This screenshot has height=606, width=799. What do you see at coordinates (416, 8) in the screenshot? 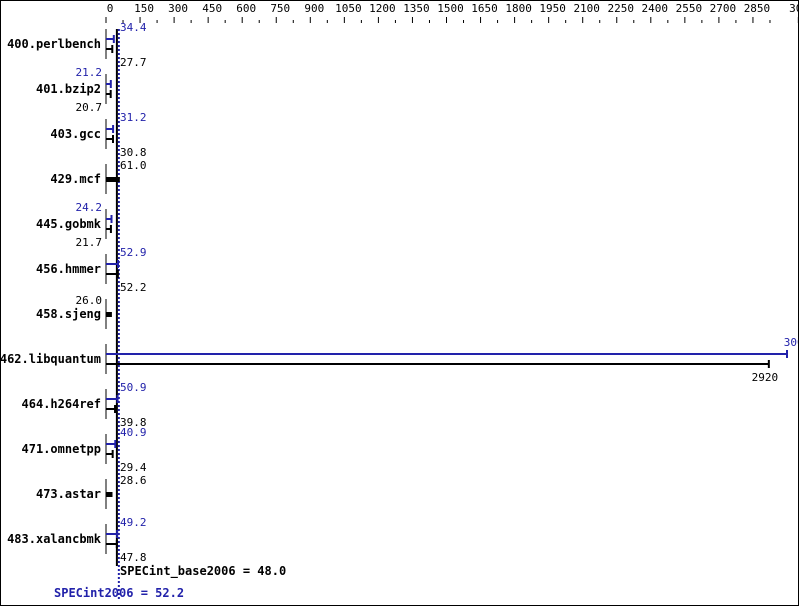
I see `tick-label: 1350` at bounding box center [416, 8].